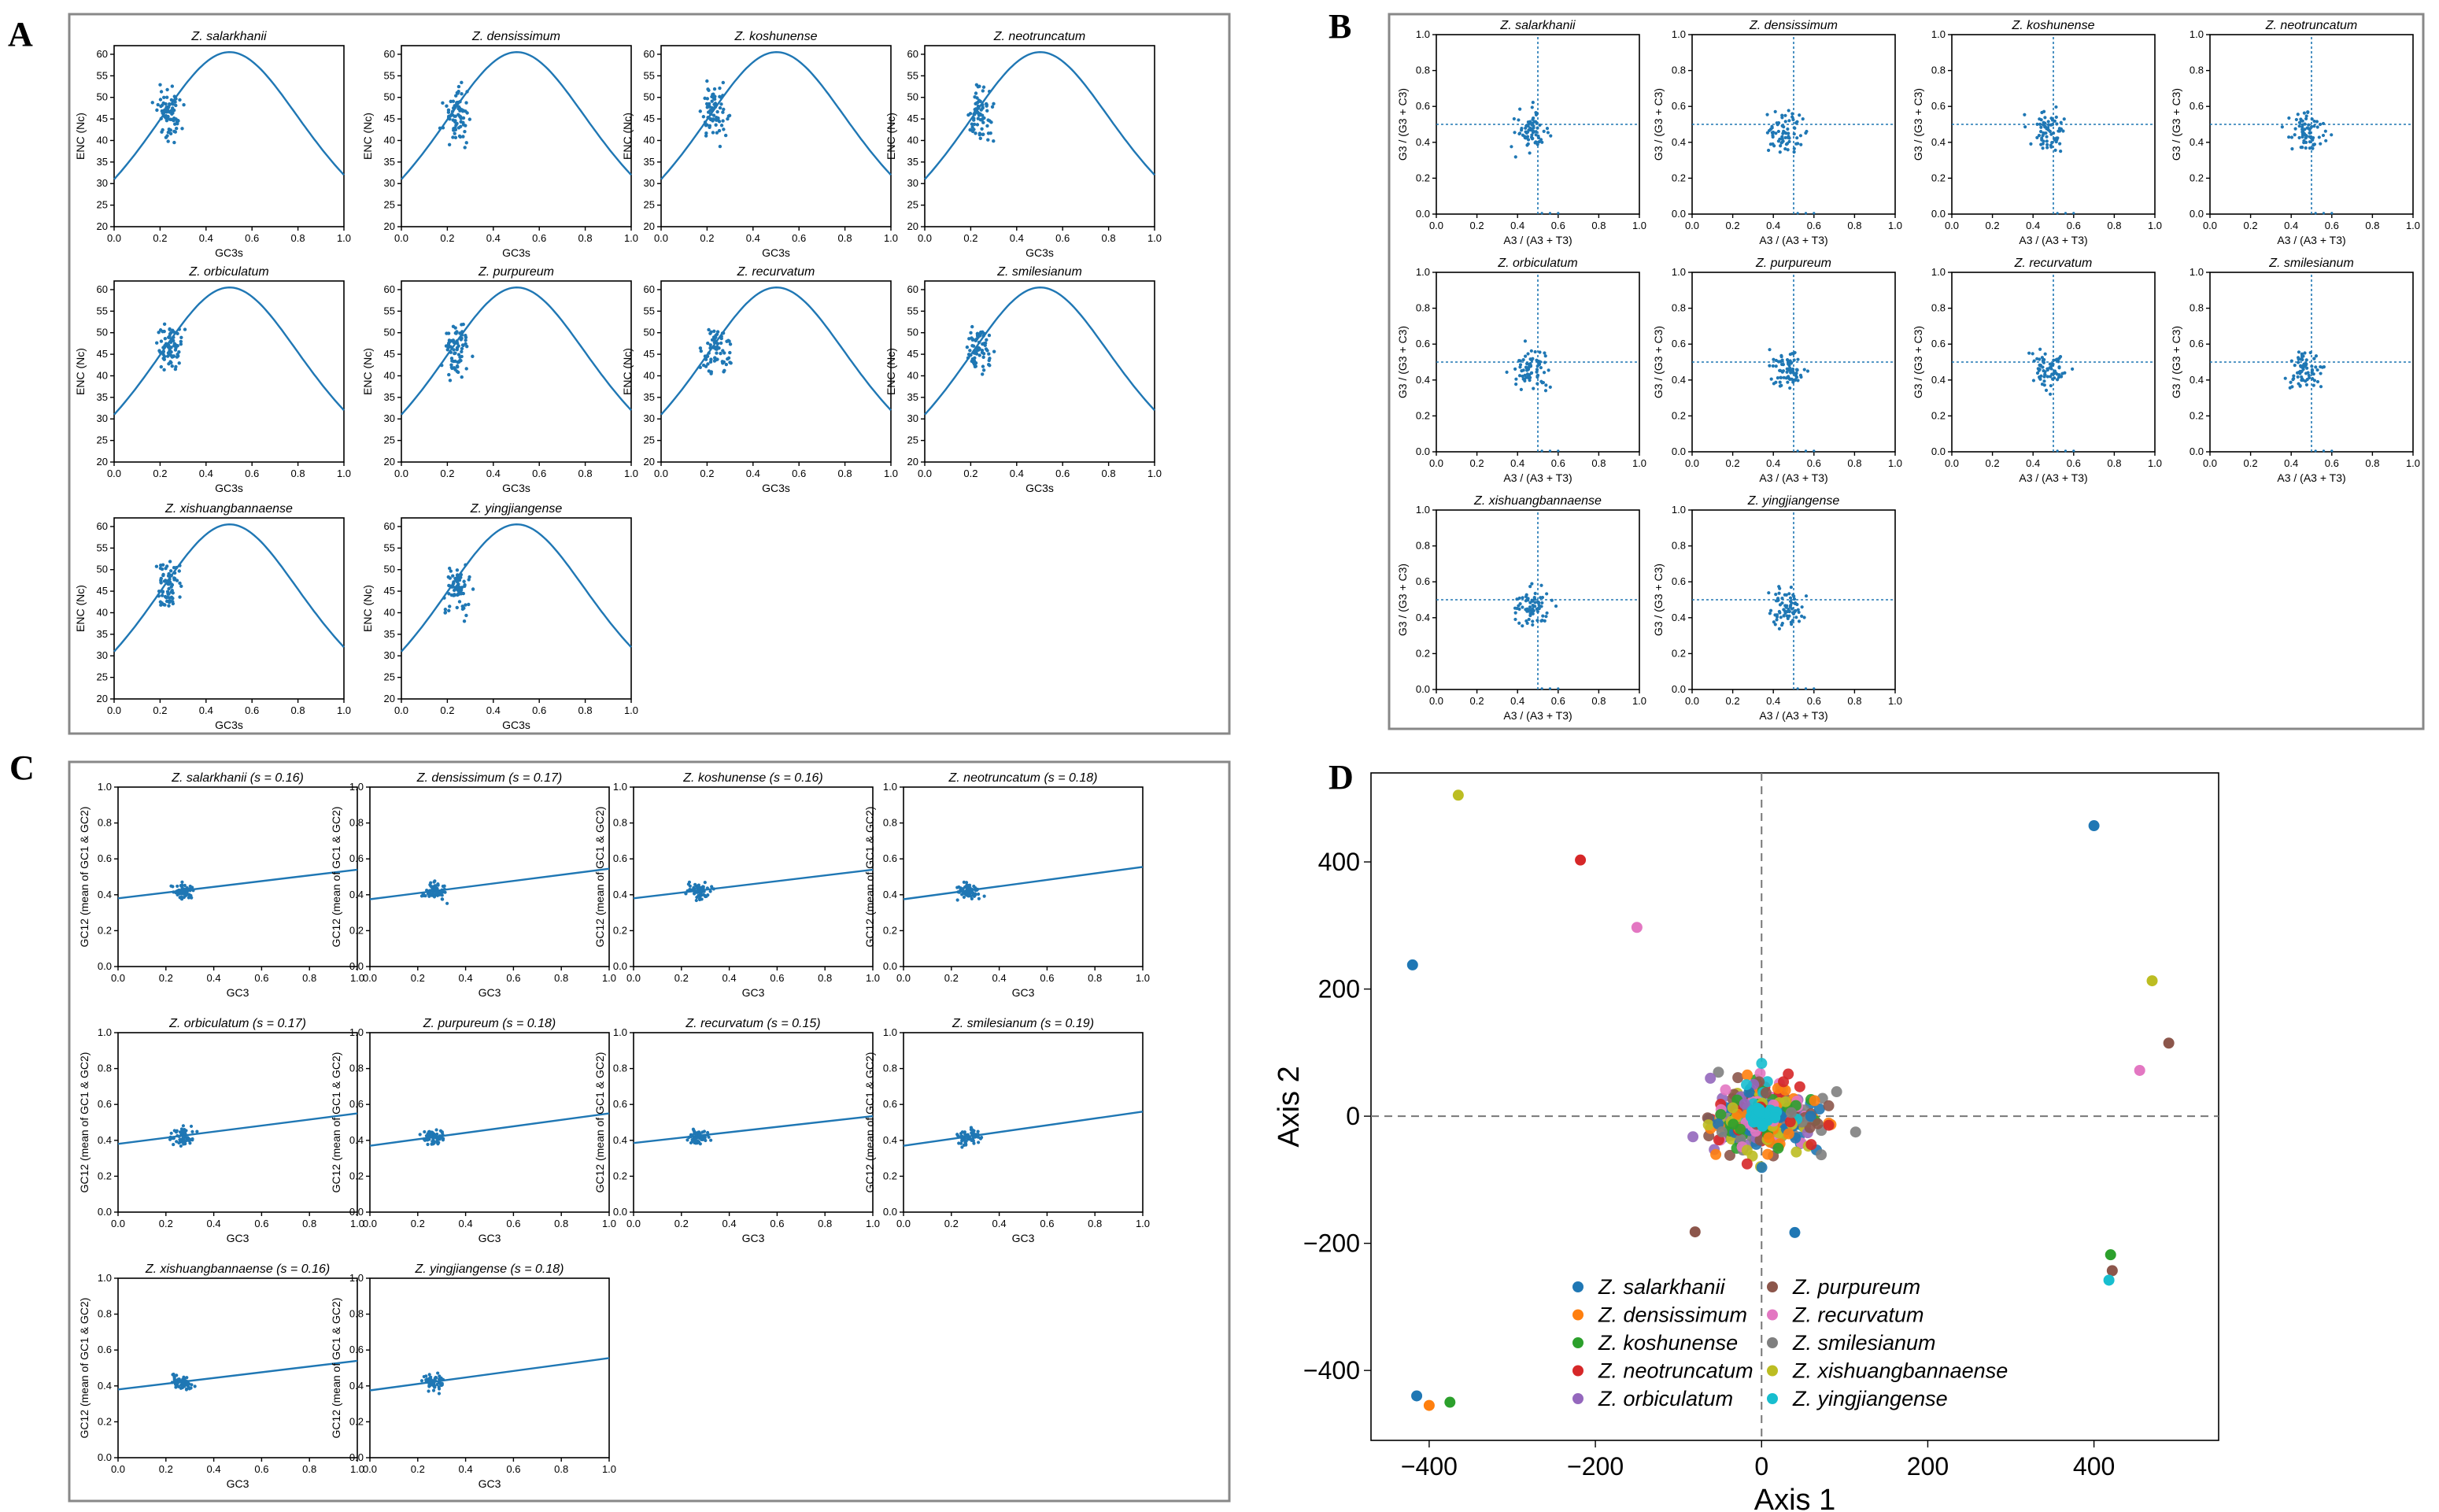  I want to click on subplot-title: Z. orbiculatum, so click(1537, 263).